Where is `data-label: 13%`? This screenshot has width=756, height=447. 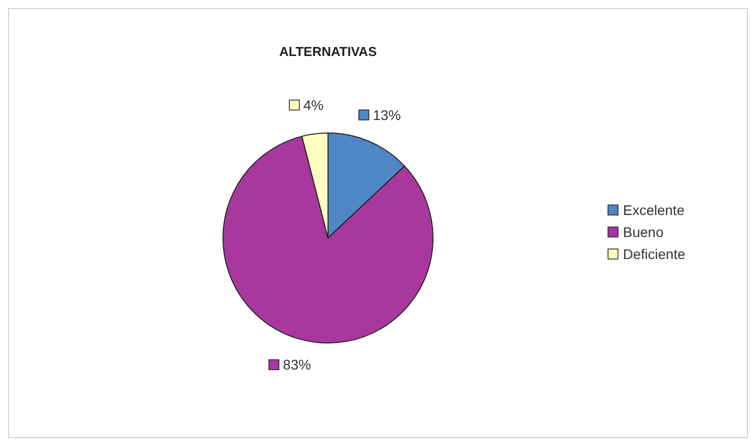 data-label: 13% is located at coordinates (386, 114).